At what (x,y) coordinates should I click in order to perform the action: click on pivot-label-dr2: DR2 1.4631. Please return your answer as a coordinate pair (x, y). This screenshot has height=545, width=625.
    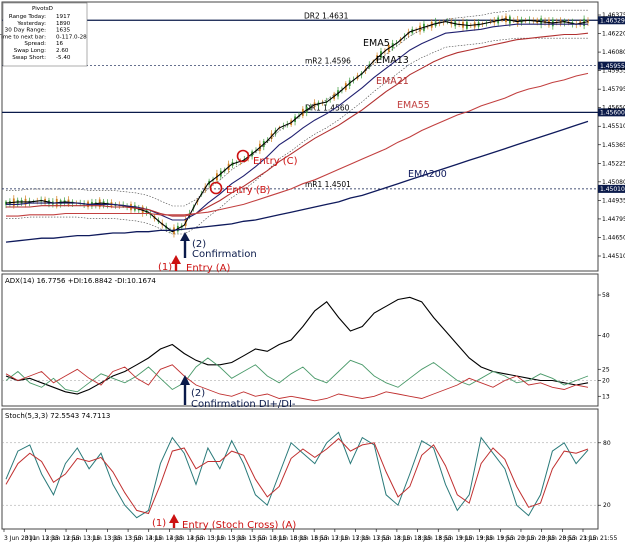
    Looking at the image, I should click on (326, 15).